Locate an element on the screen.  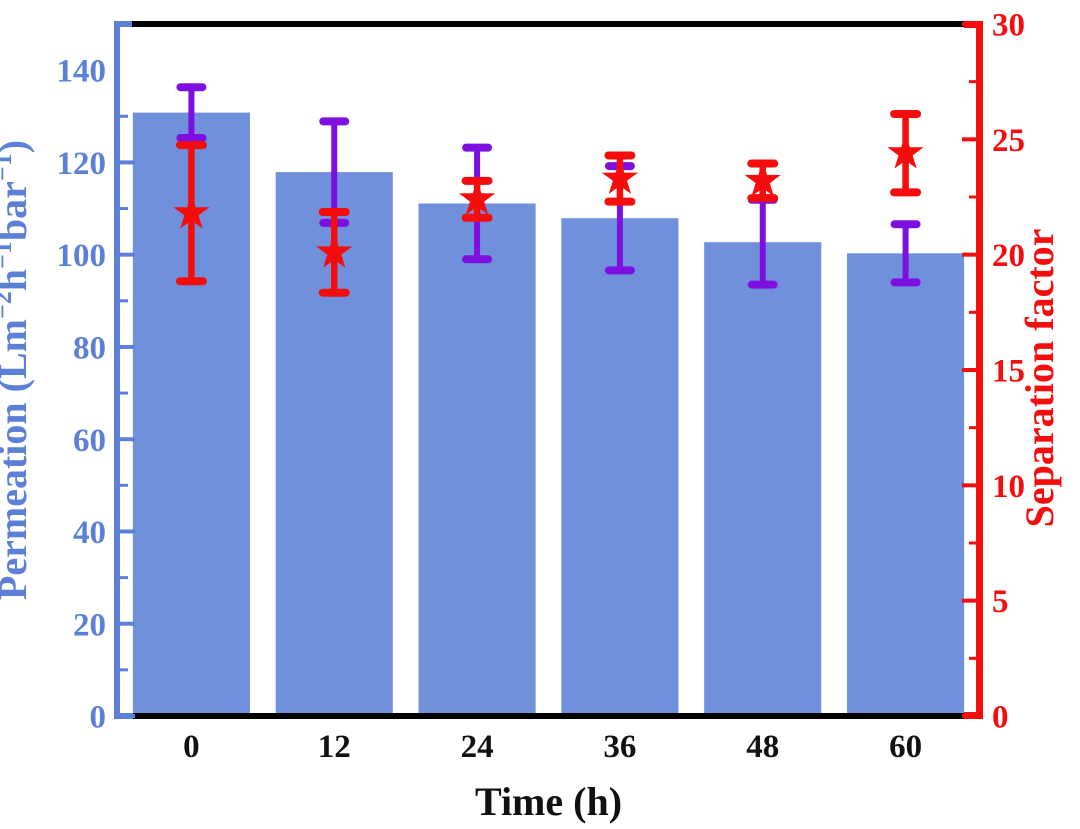
x-tick-label-60: 60 is located at coordinates (905, 747).